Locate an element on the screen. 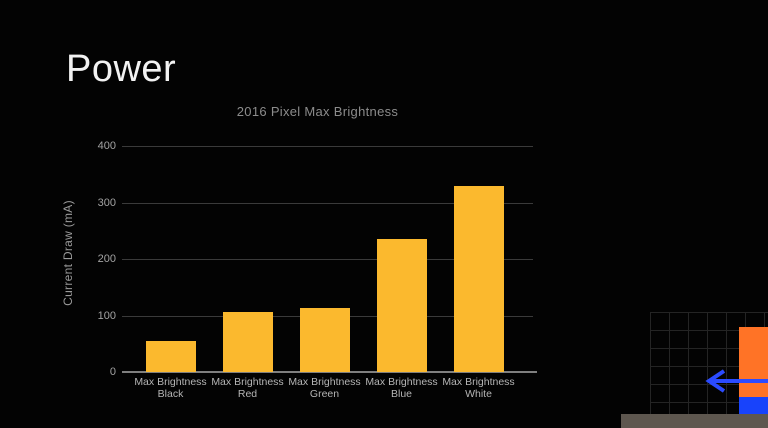 This screenshot has height=428, width=768. decor-orange-block is located at coordinates (753, 362).